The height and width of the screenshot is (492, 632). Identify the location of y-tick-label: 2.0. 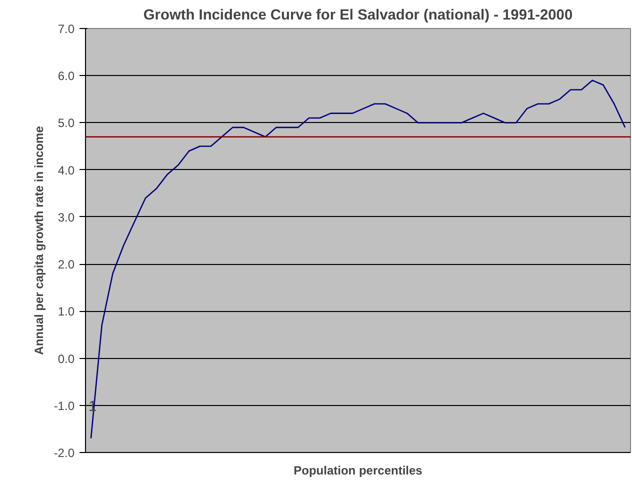
(66, 265).